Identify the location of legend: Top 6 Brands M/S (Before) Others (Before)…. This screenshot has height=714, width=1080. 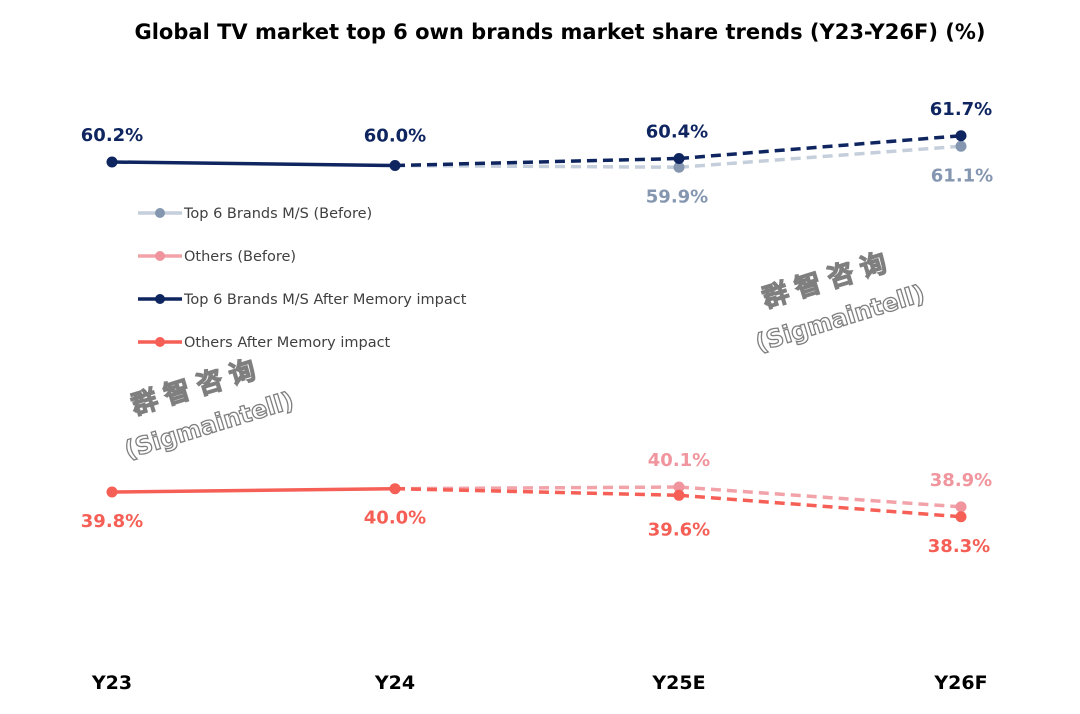
(302, 278).